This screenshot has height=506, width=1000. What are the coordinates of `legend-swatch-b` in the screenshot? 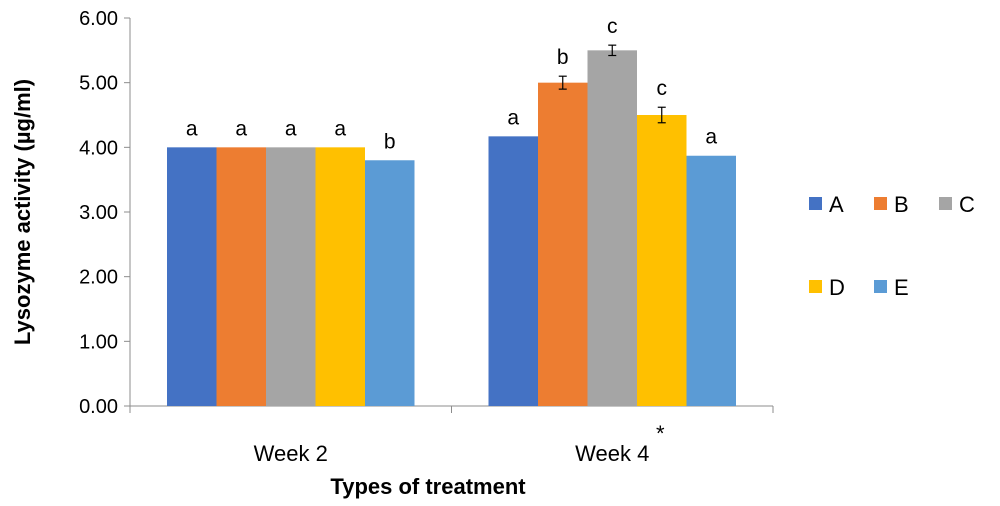 It's located at (880, 203).